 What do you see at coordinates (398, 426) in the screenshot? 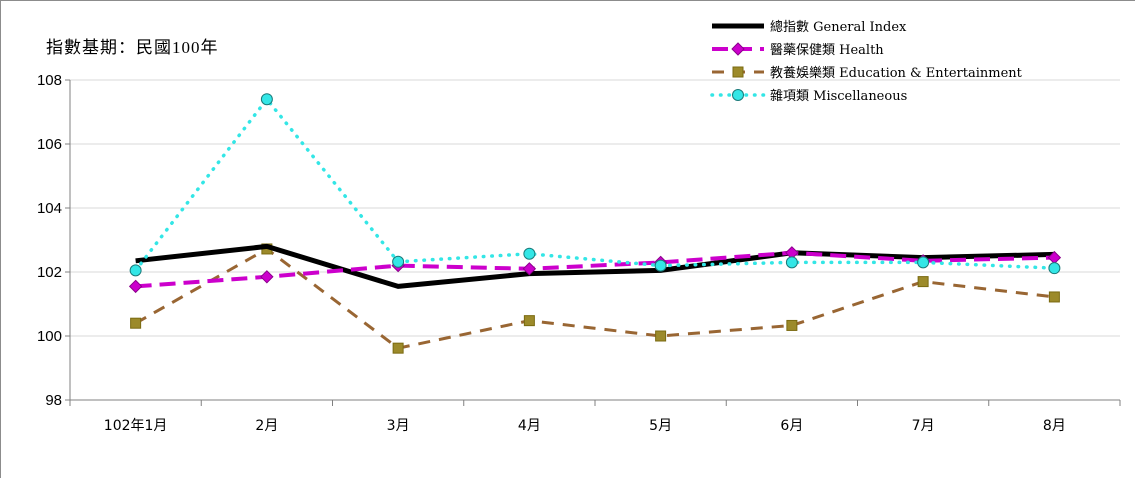
I see `x-tick-label: 3月` at bounding box center [398, 426].